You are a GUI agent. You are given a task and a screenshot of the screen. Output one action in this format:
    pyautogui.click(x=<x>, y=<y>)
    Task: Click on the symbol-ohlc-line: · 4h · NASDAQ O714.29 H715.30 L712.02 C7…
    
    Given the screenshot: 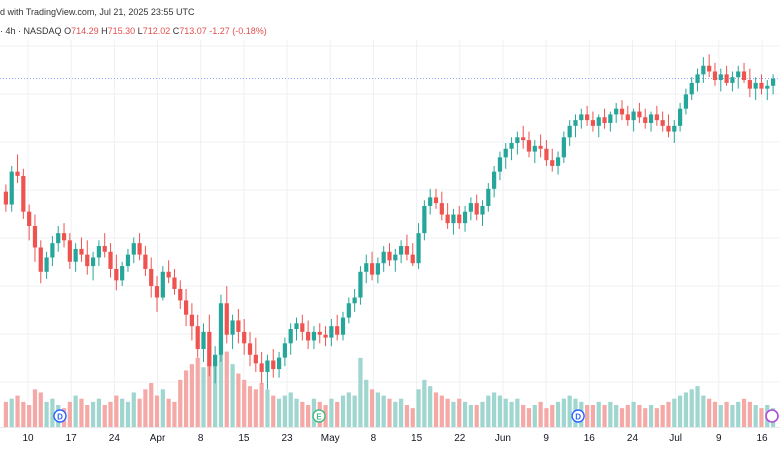 What is the action you would take?
    pyautogui.click(x=133, y=31)
    